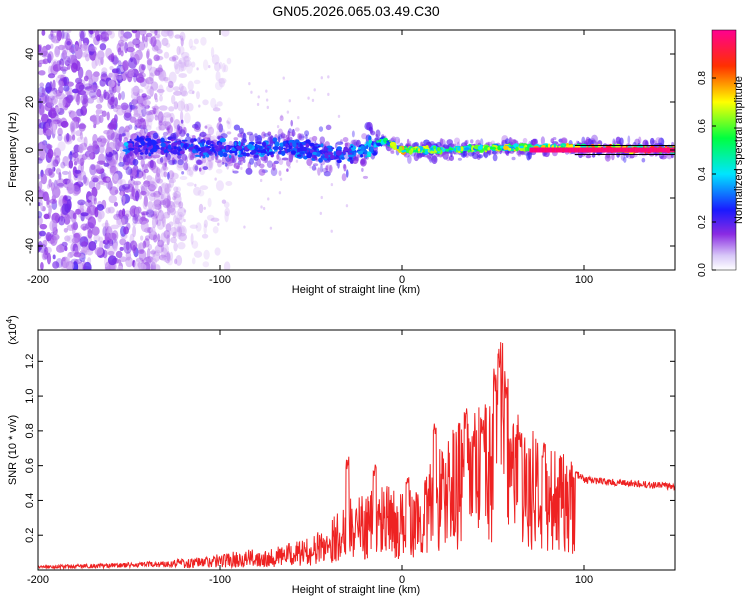  What do you see at coordinates (30, 465) in the screenshot?
I see `y-tick-label: 0.6` at bounding box center [30, 465].